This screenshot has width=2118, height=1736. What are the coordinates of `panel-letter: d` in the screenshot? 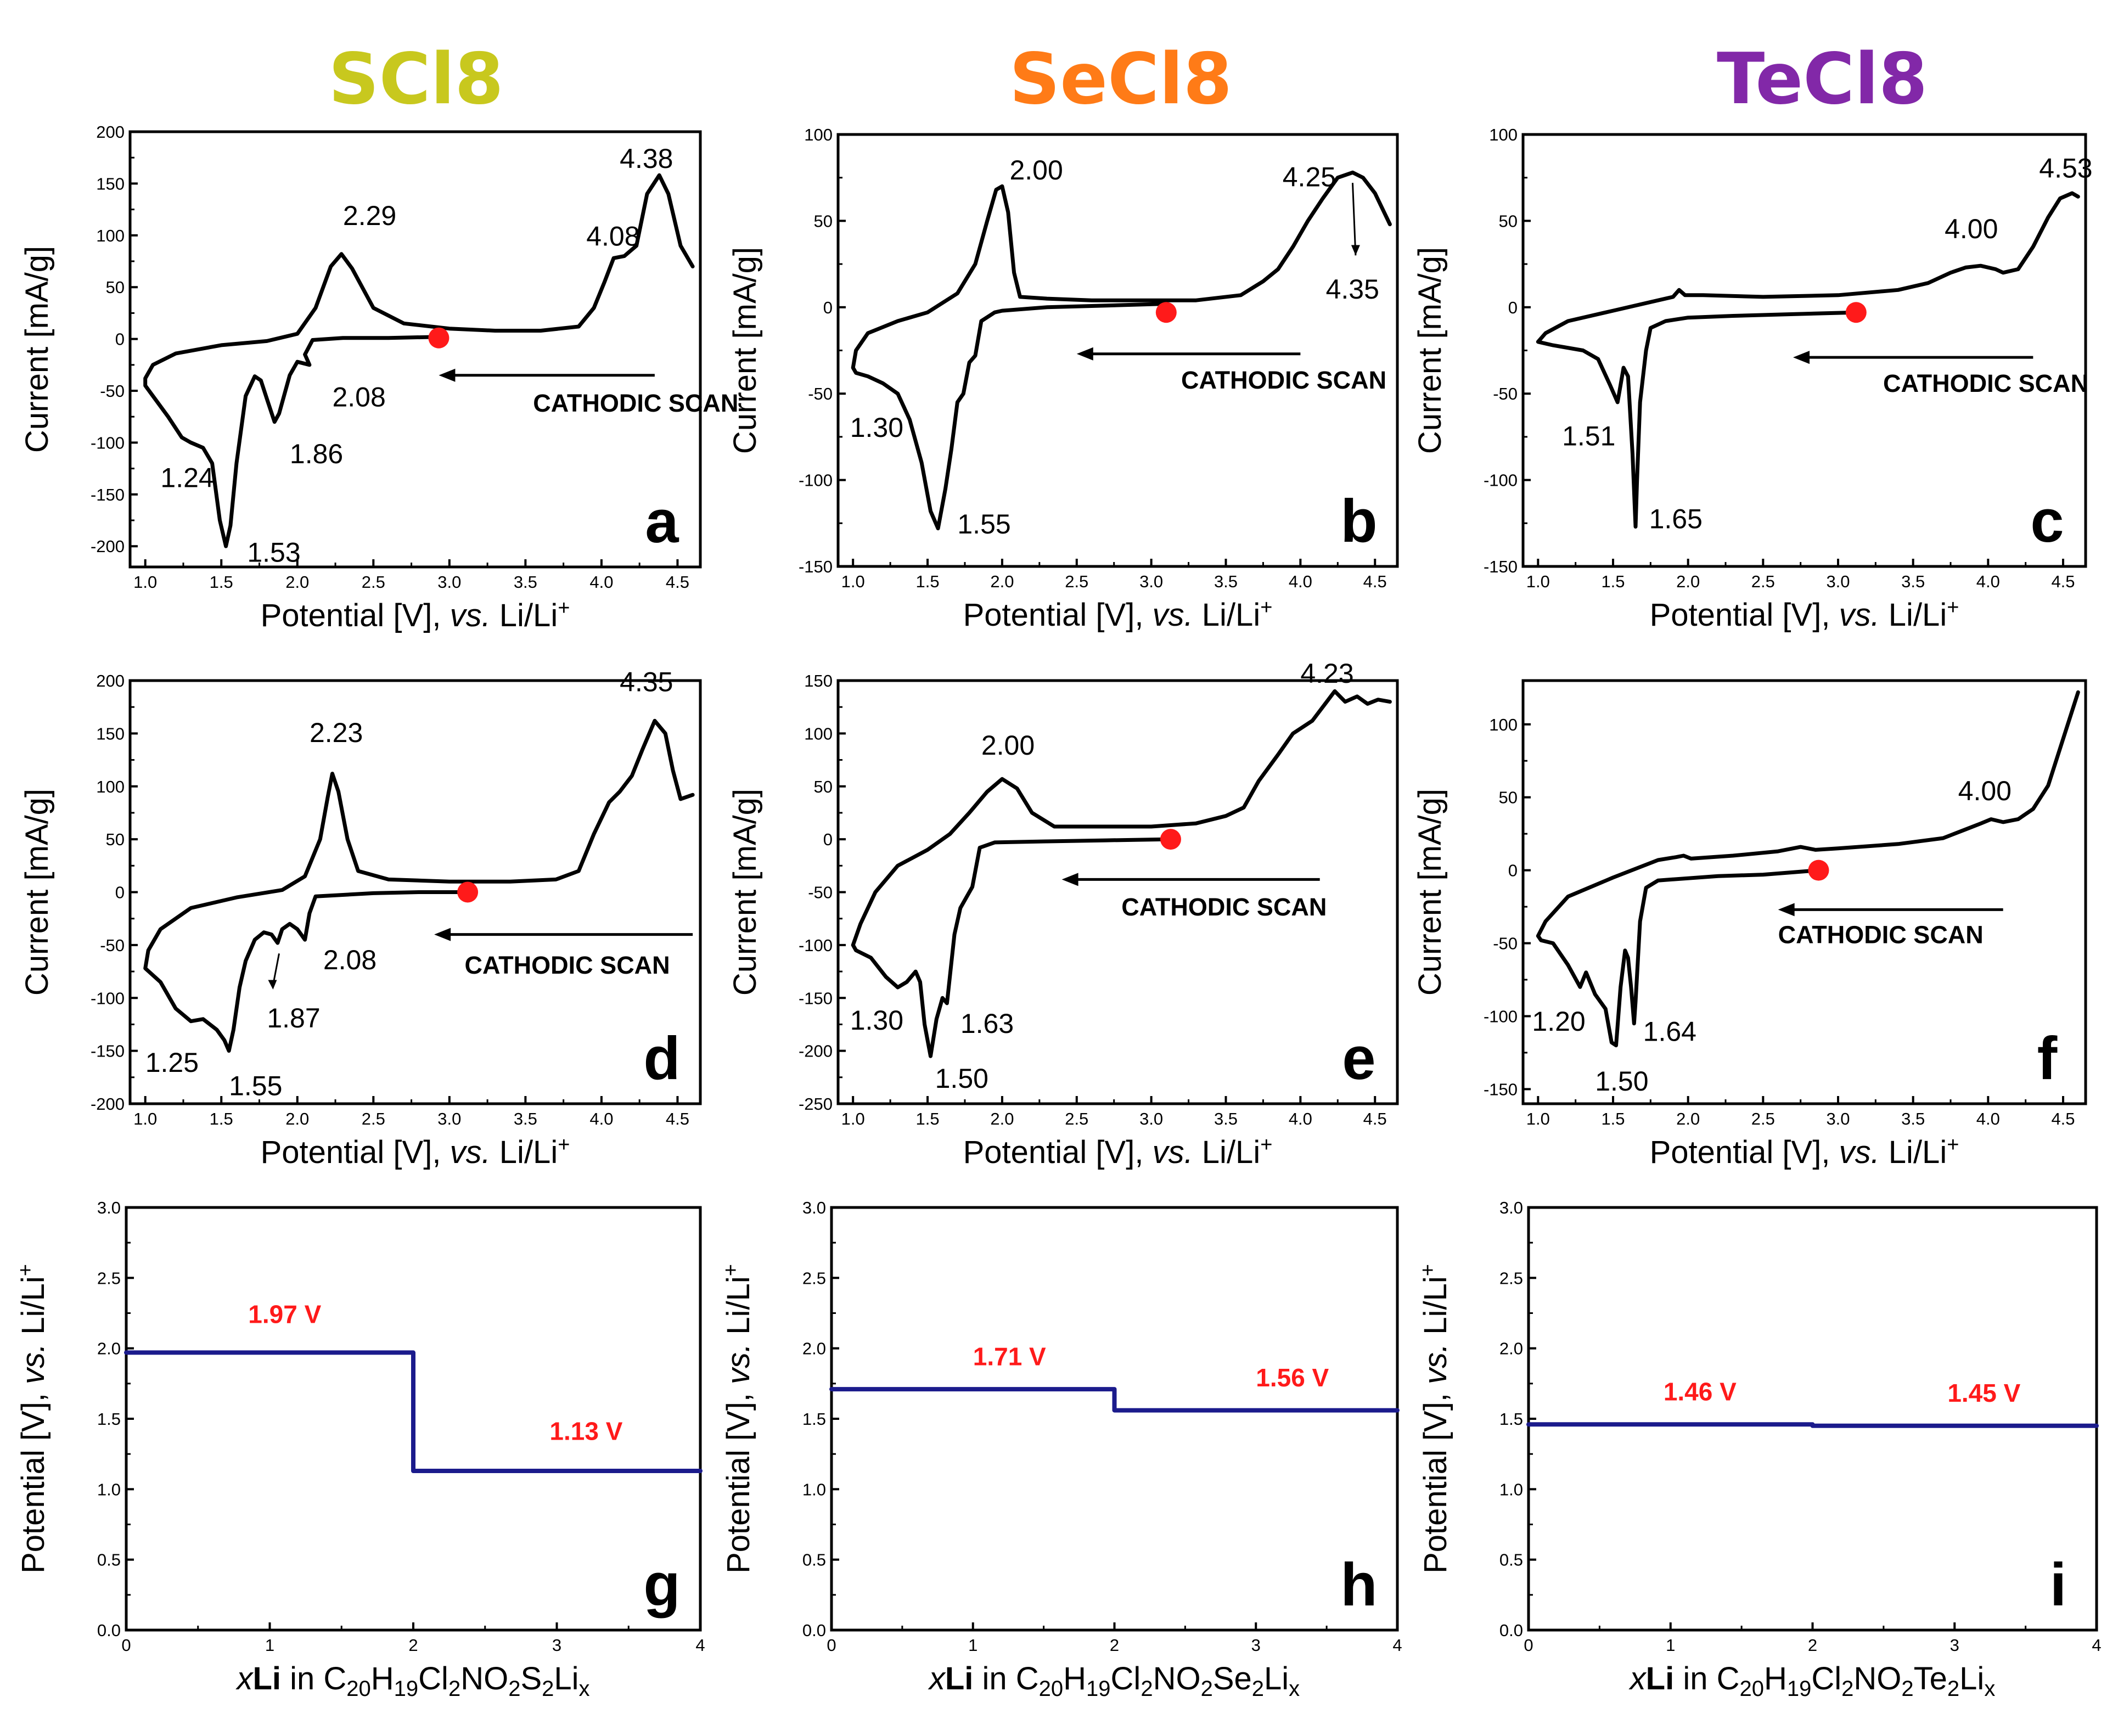 It's located at (661, 1058).